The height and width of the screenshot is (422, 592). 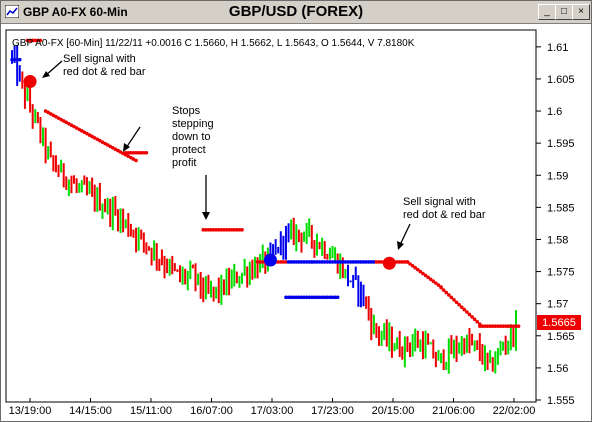 What do you see at coordinates (561, 401) in the screenshot?
I see `y-tick-label: 1.555` at bounding box center [561, 401].